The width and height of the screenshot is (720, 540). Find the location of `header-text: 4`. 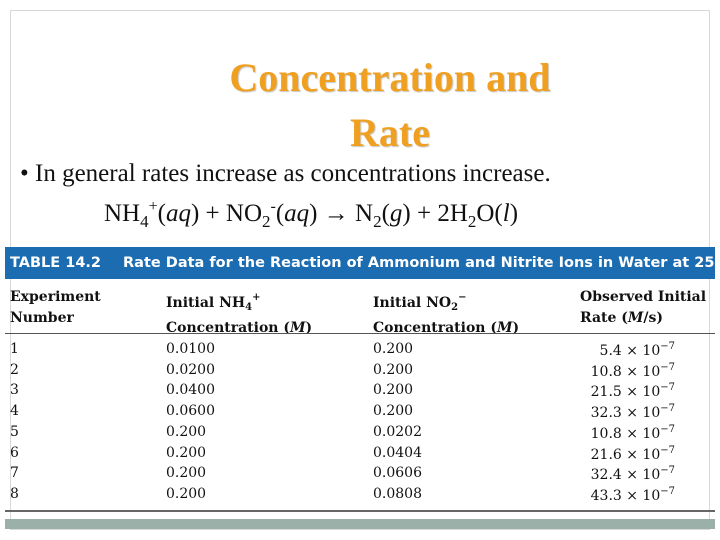

header-text: 4 is located at coordinates (249, 307).